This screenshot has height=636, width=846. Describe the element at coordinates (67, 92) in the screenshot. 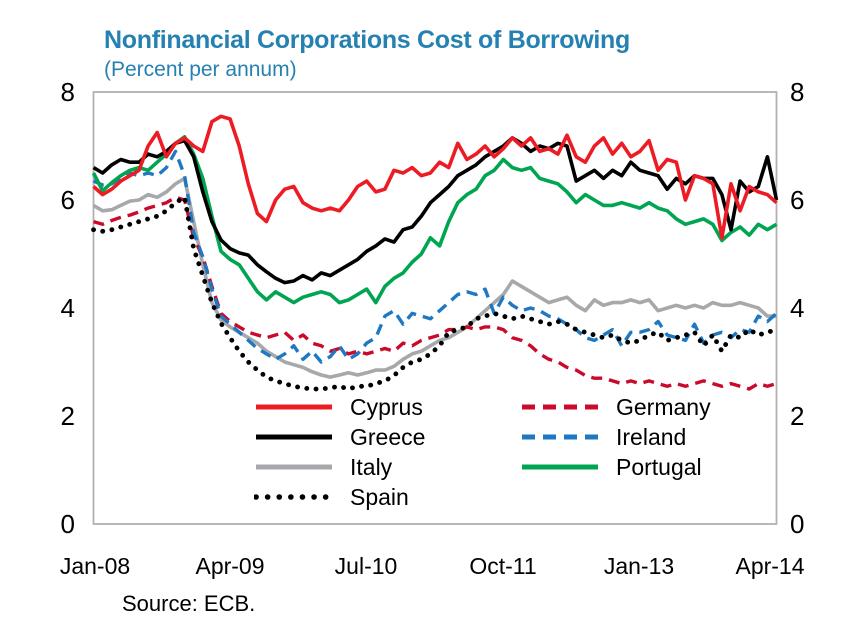

I see `y-axis-left-tick-8: 8` at that location.